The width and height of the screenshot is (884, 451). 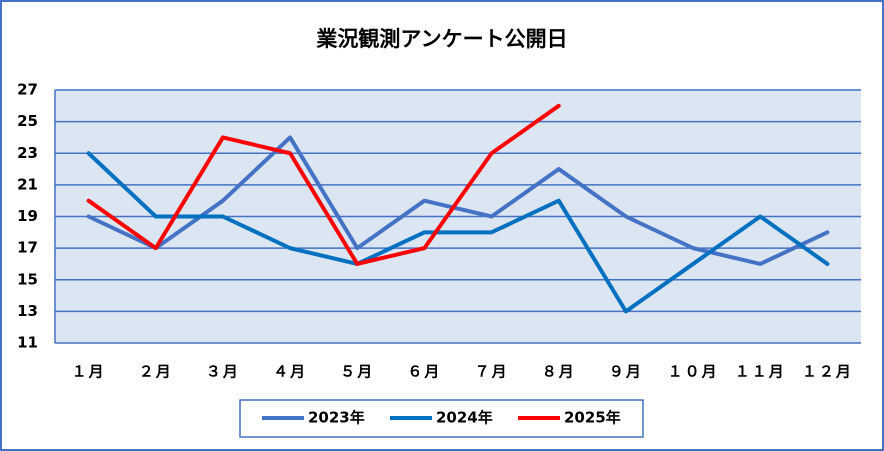 What do you see at coordinates (27, 216) in the screenshot?
I see `y-tick-label: 19` at bounding box center [27, 216].